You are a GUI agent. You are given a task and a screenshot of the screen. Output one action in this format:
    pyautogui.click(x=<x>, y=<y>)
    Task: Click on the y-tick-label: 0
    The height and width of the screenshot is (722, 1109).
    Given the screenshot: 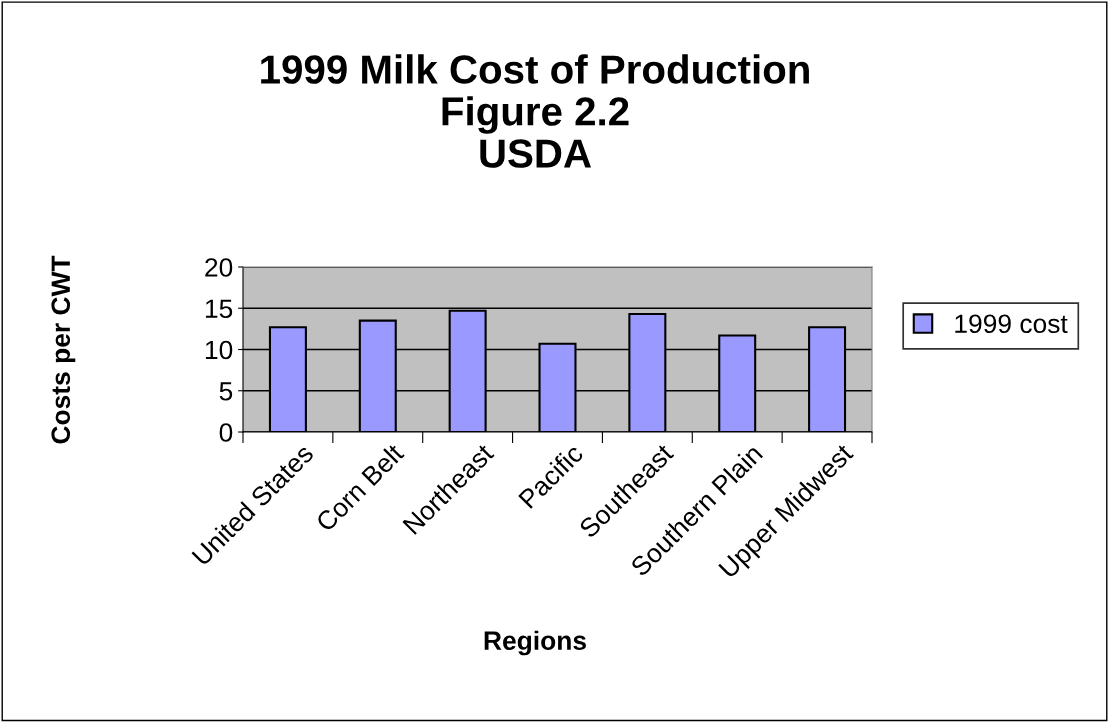 What is the action you would take?
    pyautogui.click(x=226, y=432)
    